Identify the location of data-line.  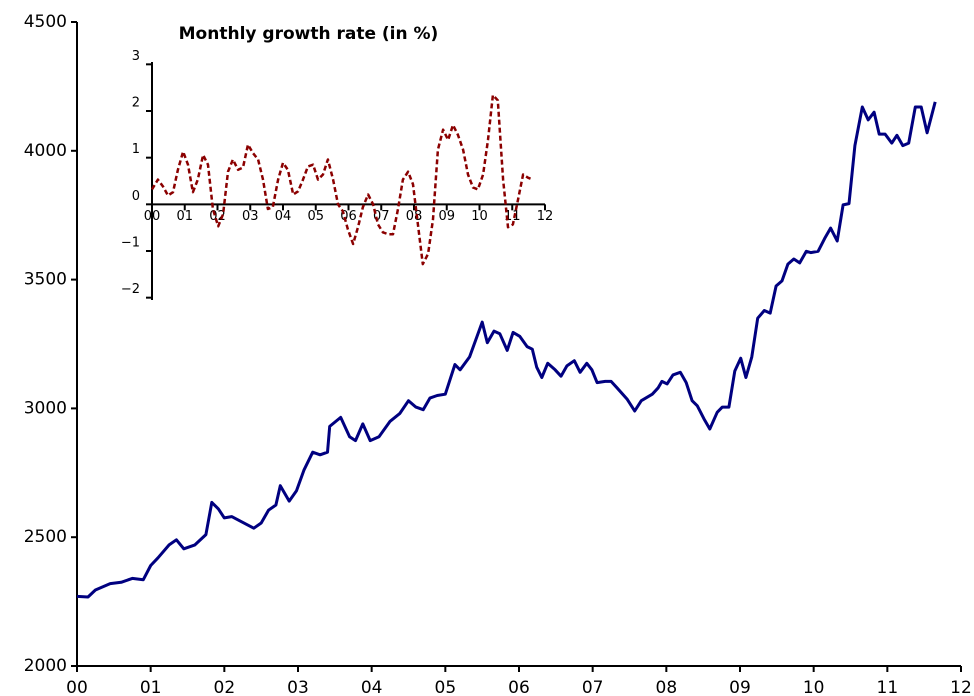
(342, 179).